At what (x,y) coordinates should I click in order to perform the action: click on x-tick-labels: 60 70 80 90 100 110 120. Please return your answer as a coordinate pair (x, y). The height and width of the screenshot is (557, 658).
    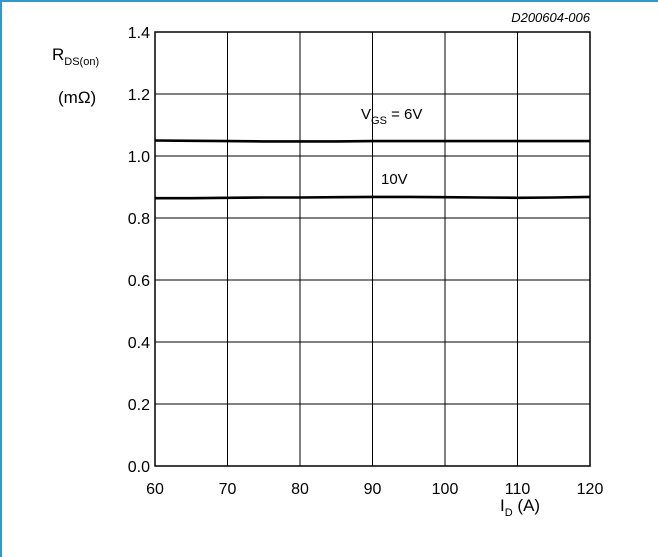
    Looking at the image, I should click on (374, 489).